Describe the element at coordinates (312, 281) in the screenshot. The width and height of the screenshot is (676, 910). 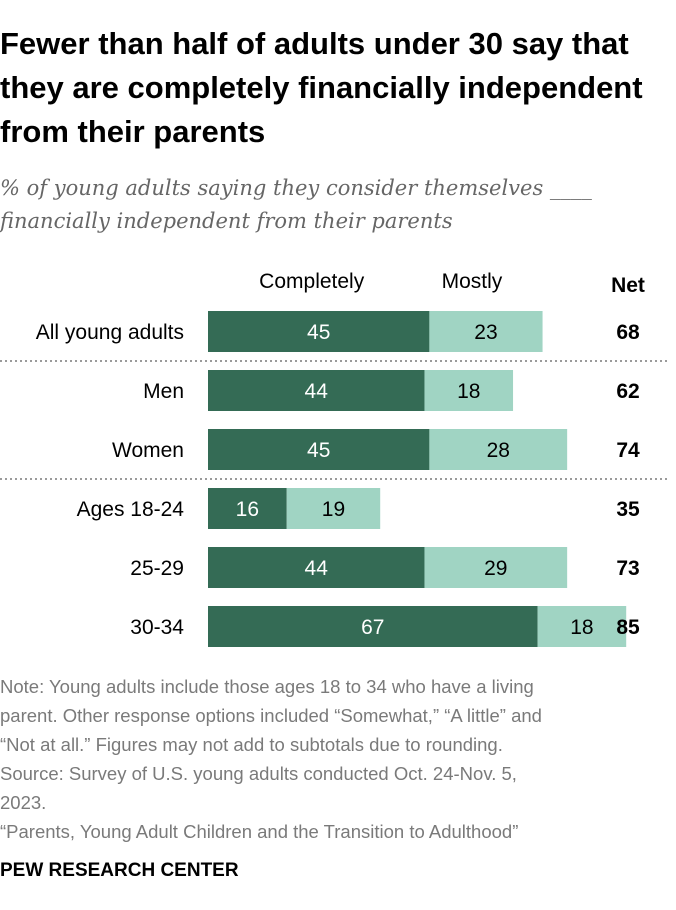
I see `legend-completely: Completely` at that location.